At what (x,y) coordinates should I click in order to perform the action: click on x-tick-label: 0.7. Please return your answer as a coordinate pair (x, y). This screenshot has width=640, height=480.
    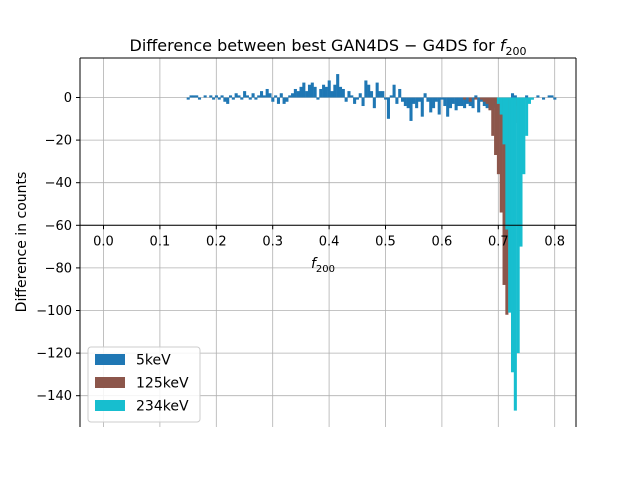
    Looking at the image, I should click on (498, 241).